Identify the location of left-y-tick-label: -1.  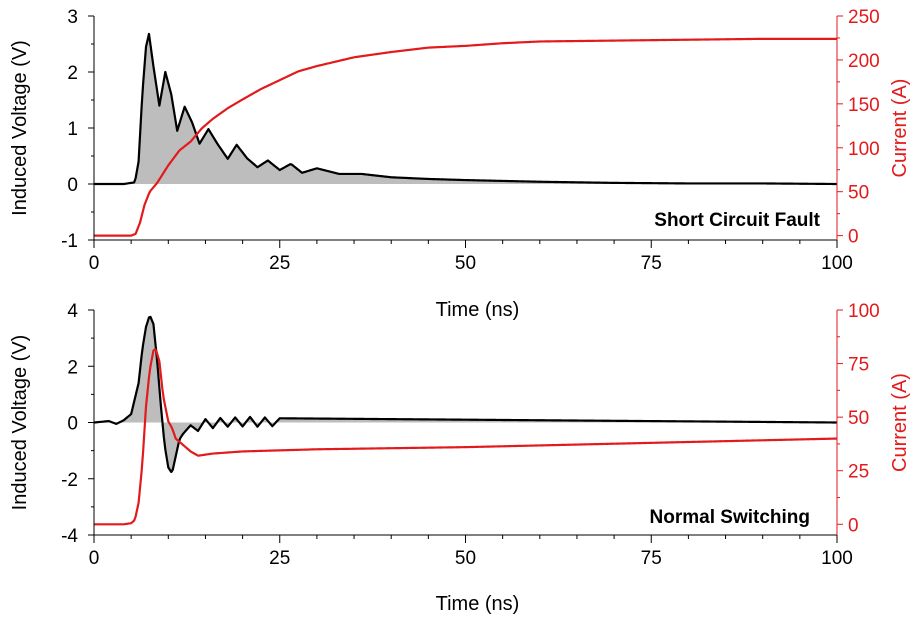
(69, 241).